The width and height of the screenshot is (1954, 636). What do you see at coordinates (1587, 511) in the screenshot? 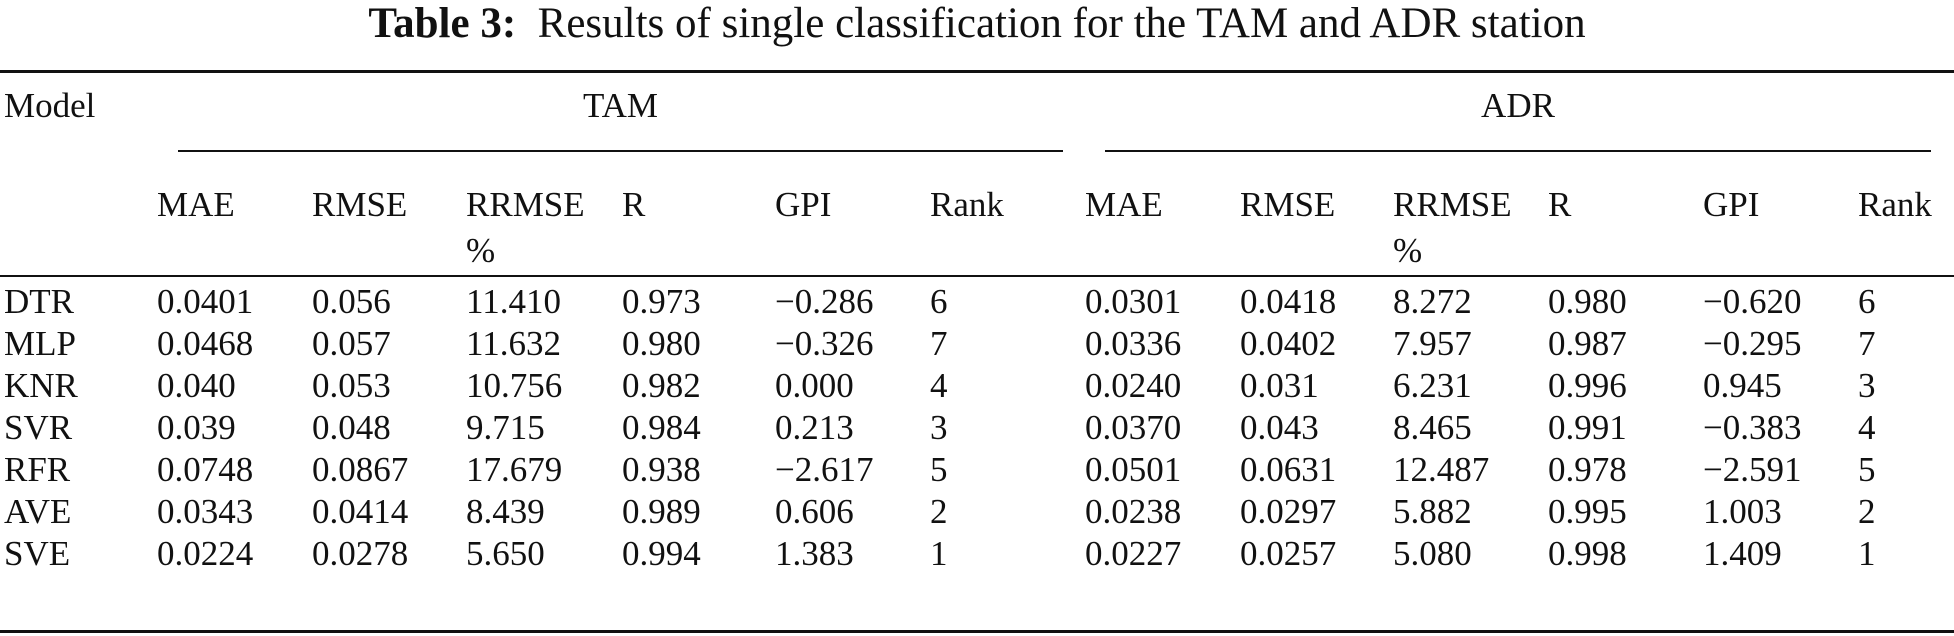
I see `adr-r-cell: 0.995` at bounding box center [1587, 511].